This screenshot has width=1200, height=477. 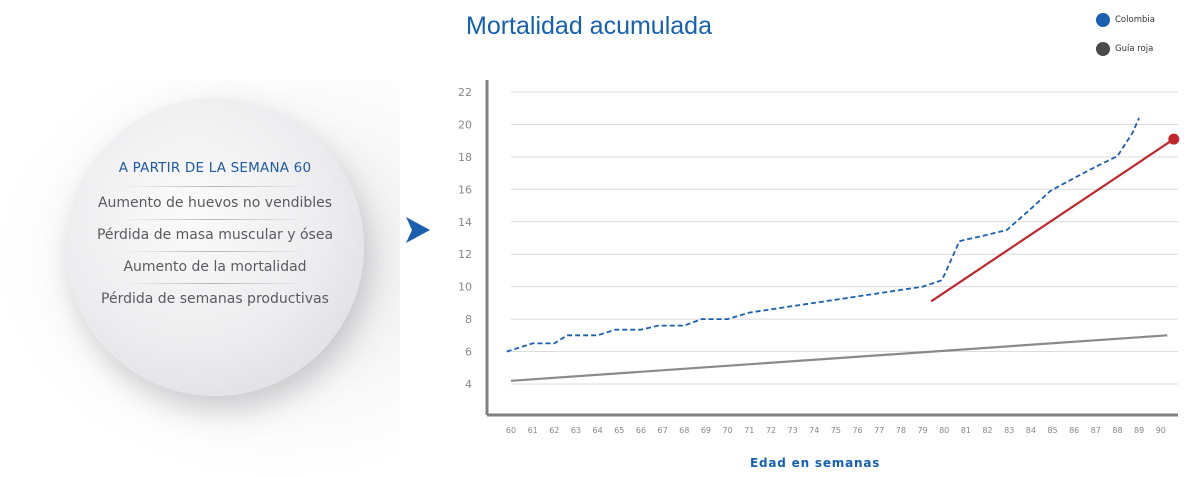 What do you see at coordinates (1135, 20) in the screenshot?
I see `legend-label-colombia: Colombia` at bounding box center [1135, 20].